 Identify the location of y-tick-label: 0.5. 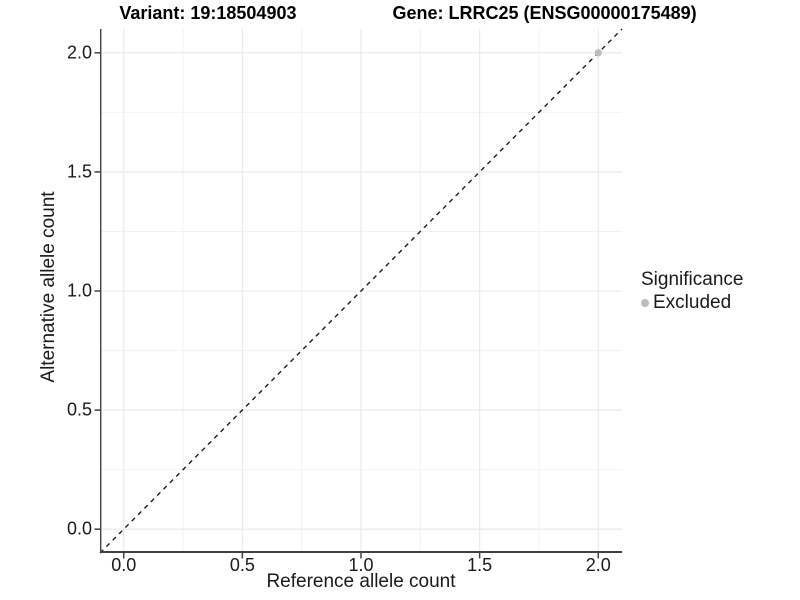
(79, 409).